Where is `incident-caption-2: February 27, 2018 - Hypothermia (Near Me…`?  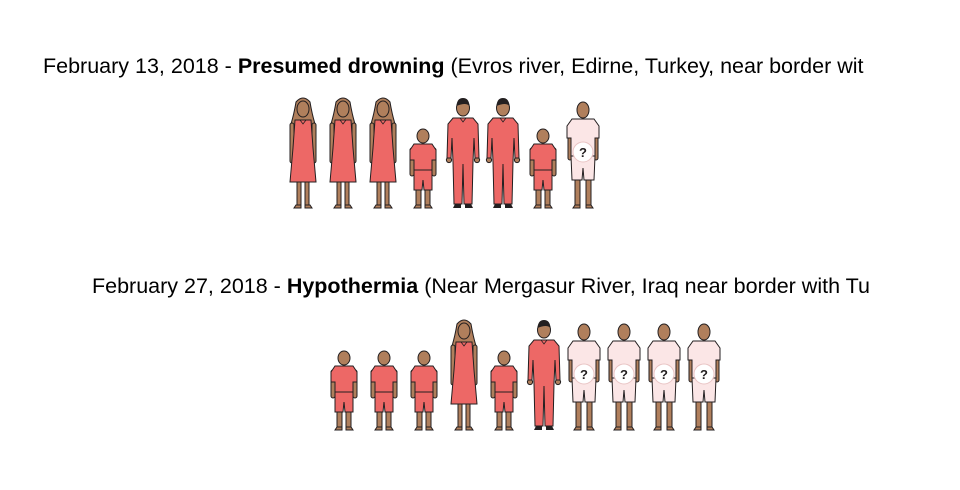
incident-caption-2: February 27, 2018 - Hypothermia (Near Me… is located at coordinates (481, 286).